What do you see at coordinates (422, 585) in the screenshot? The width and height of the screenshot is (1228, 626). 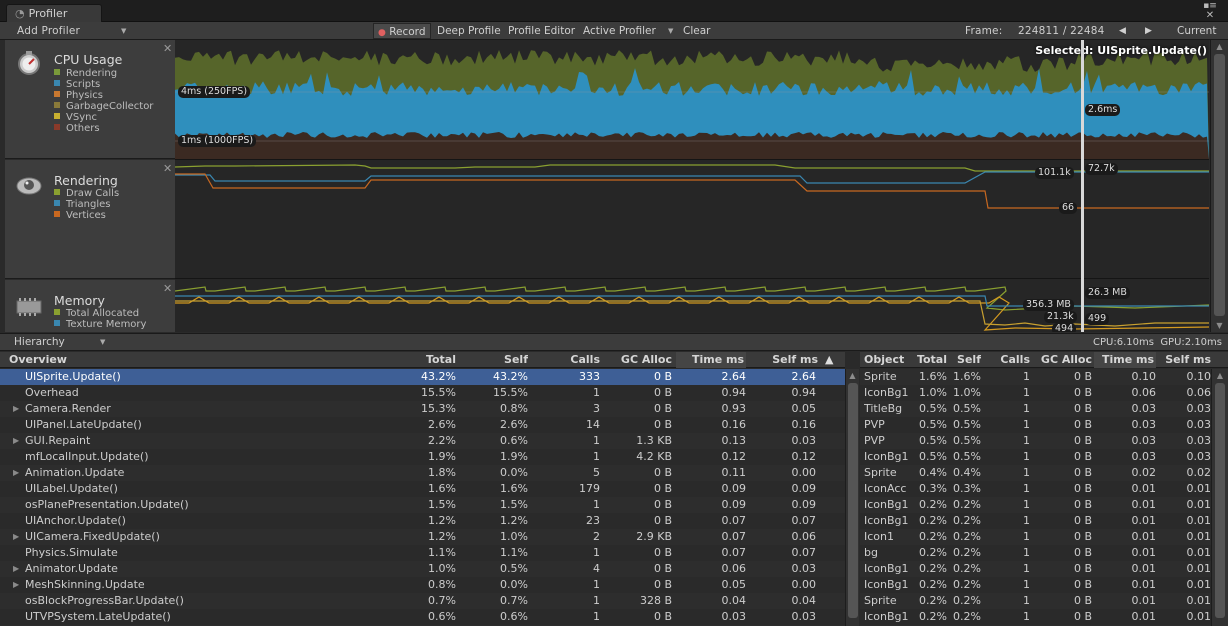 I see `table-row: ▶ MeshSkinning.Update 0.8% 0.0% 1 0 B 0.05 0.00` at bounding box center [422, 585].